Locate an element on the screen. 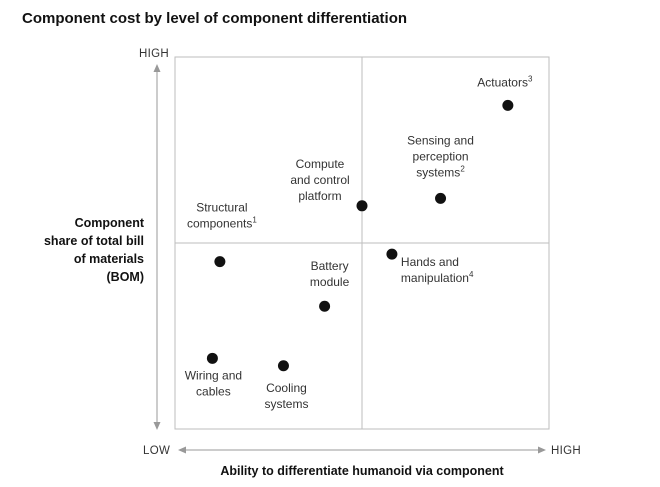 This screenshot has height=487, width=660. footnote-marker: 4 is located at coordinates (471, 274).